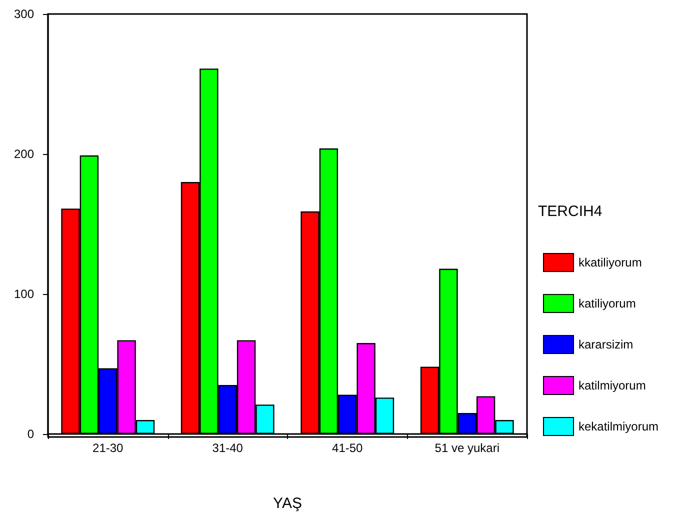 The image size is (683, 516). Describe the element at coordinates (108, 448) in the screenshot. I see `x-tick-label: 21-30` at that location.